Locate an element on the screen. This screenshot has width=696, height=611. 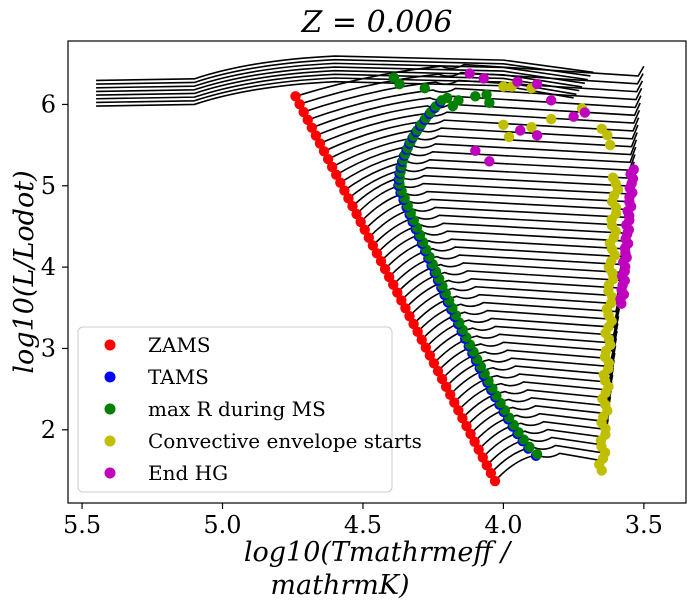
x-axis-label-line2: mathrmK) is located at coordinates (339, 585).